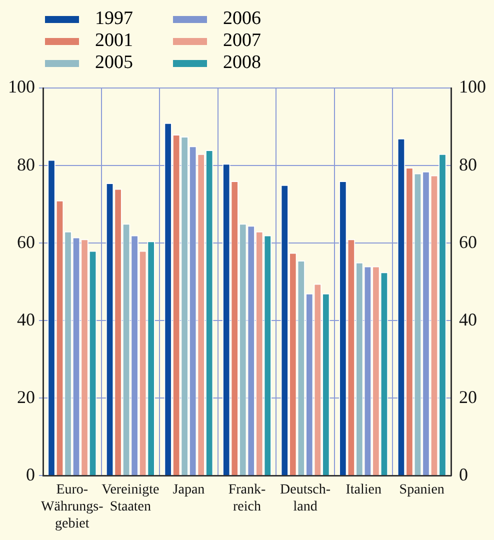 The height and width of the screenshot is (540, 494). What do you see at coordinates (242, 19) in the screenshot?
I see `legend-label: 2006` at bounding box center [242, 19].